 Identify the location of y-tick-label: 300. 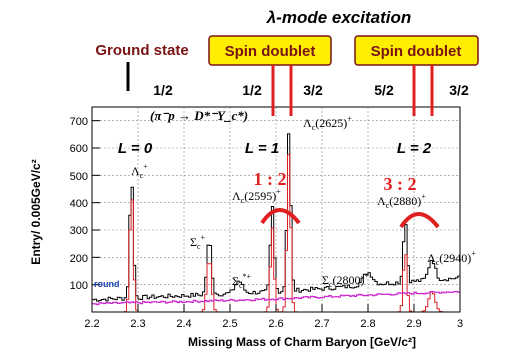
(79, 231).